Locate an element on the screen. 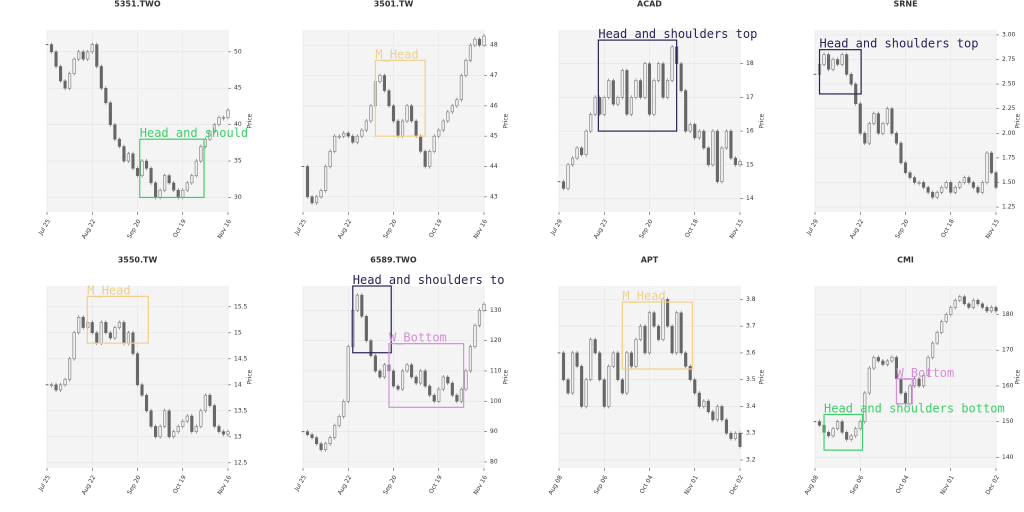 The height and width of the screenshot is (512, 1024). x-tick-label: Oct 18 is located at coordinates (692, 228).